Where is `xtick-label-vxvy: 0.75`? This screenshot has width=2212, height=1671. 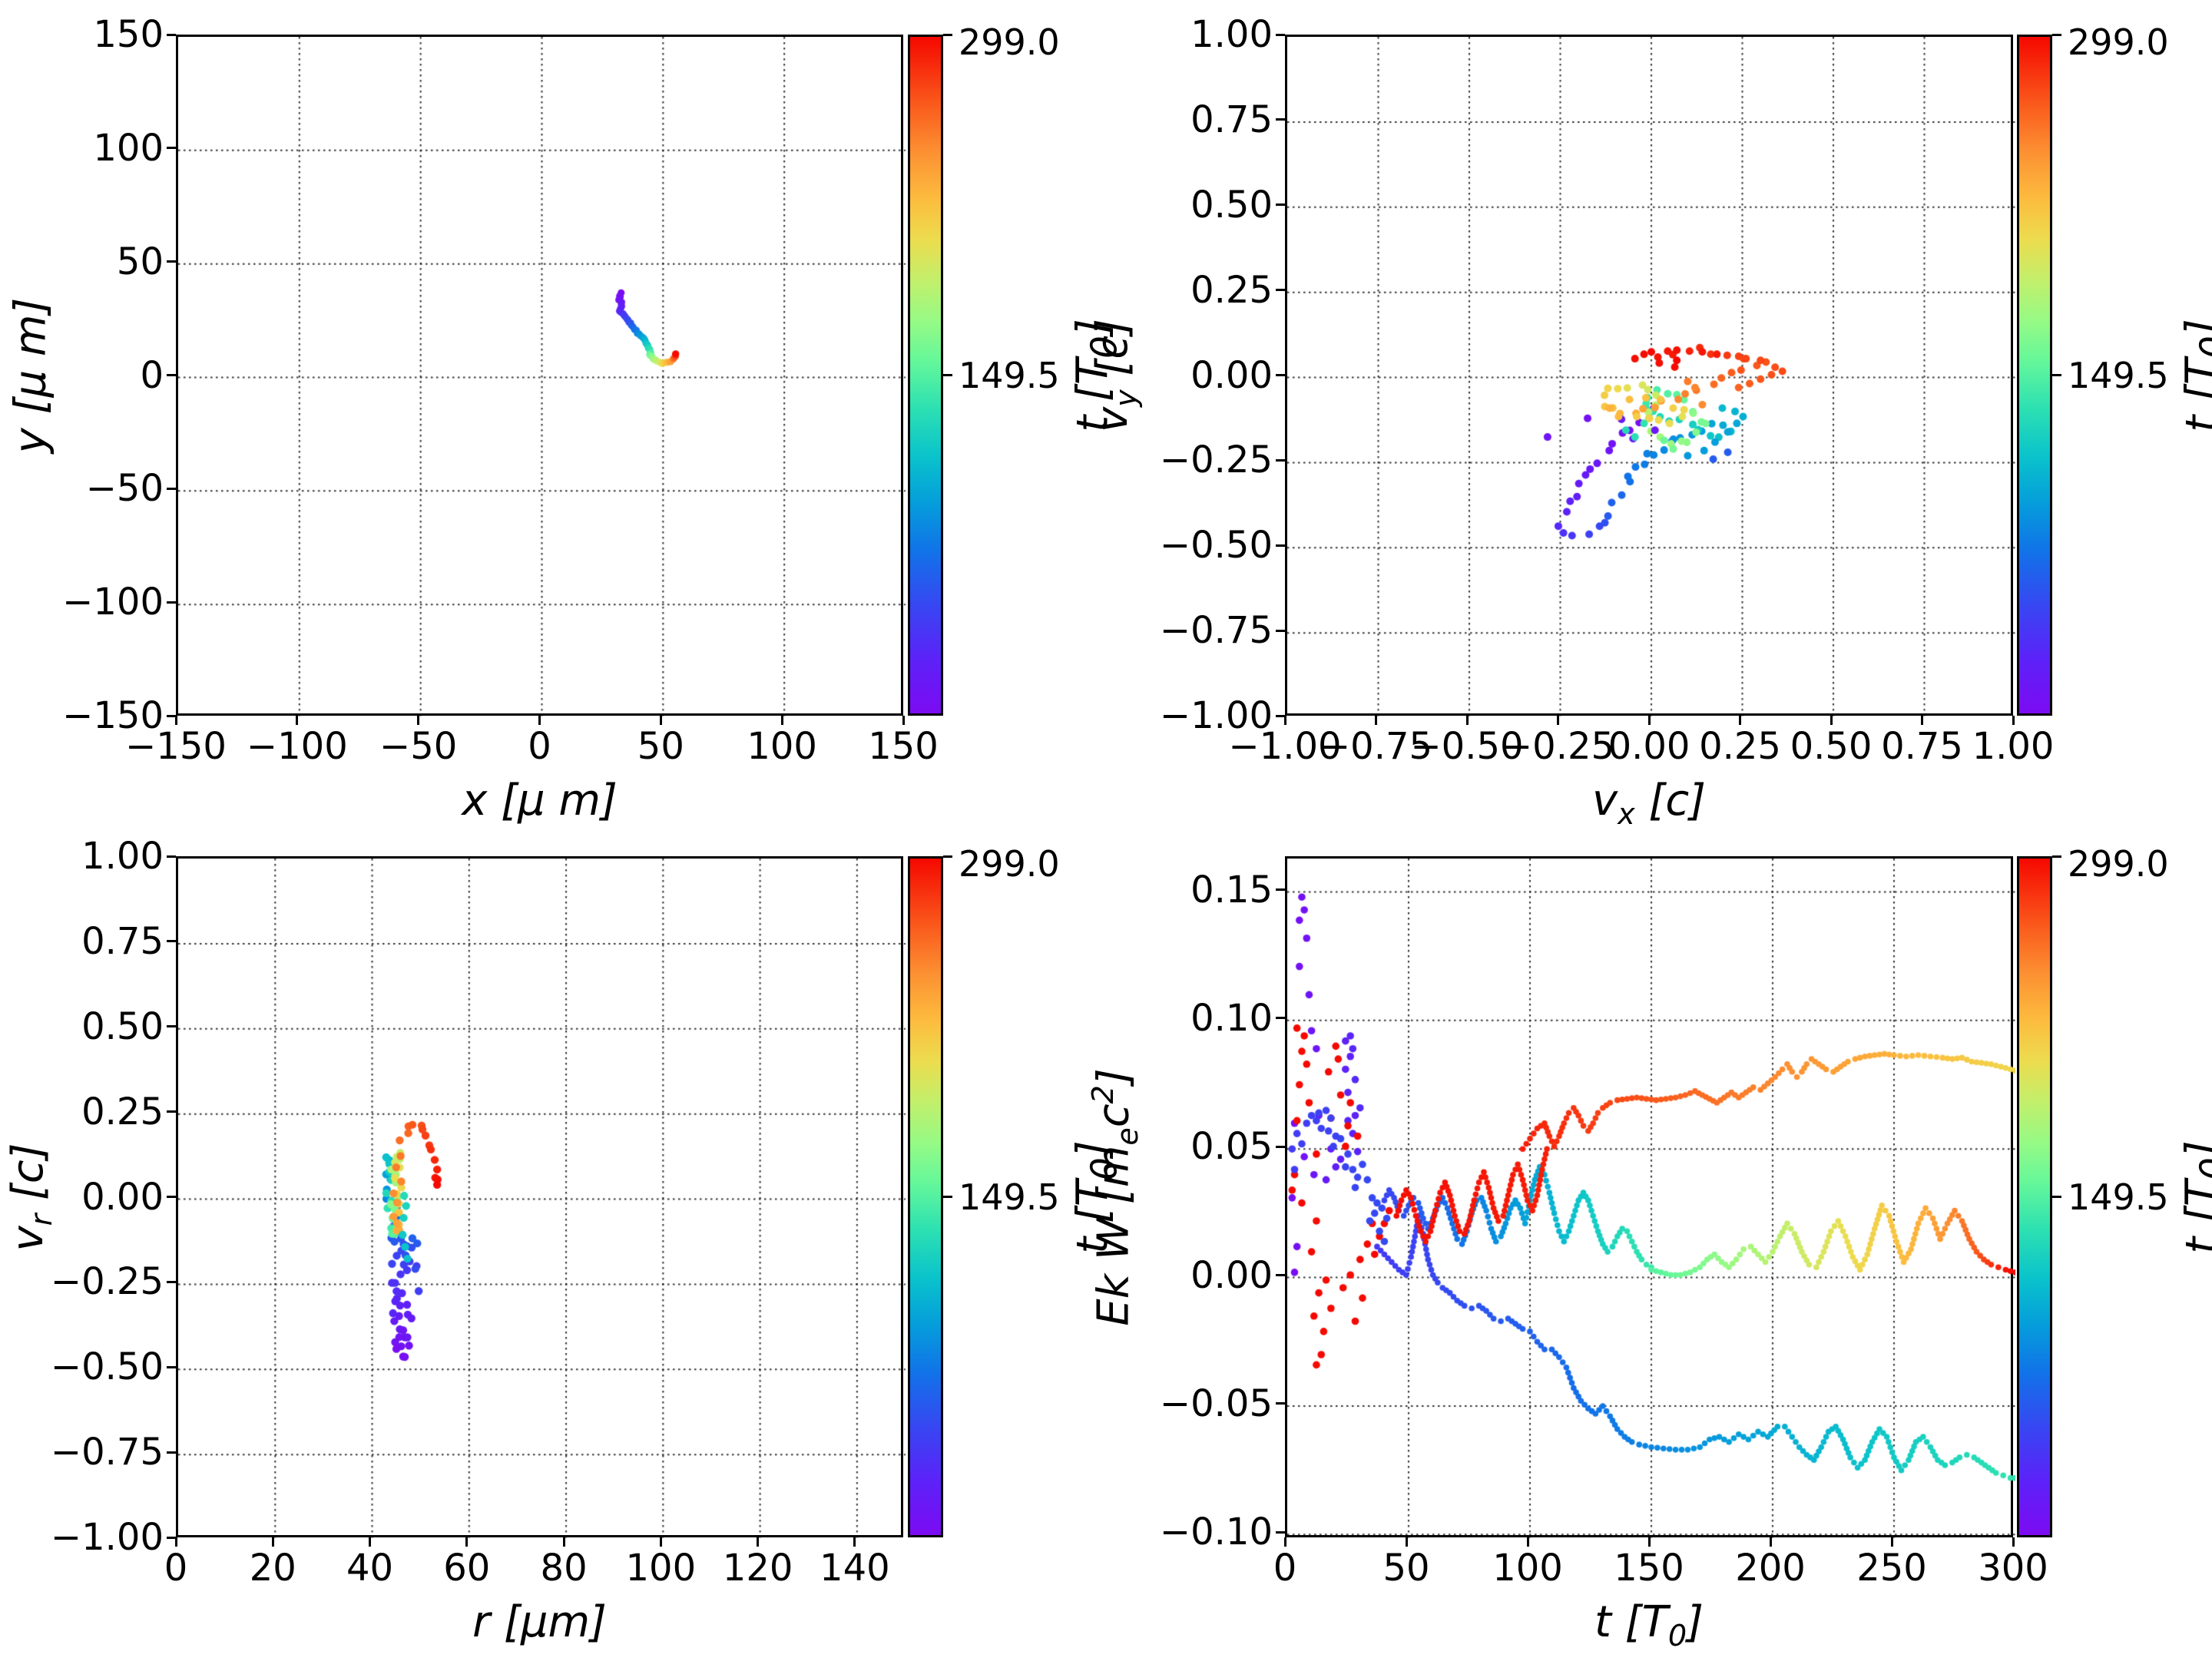 xtick-label-vxvy: 0.75 is located at coordinates (1922, 746).